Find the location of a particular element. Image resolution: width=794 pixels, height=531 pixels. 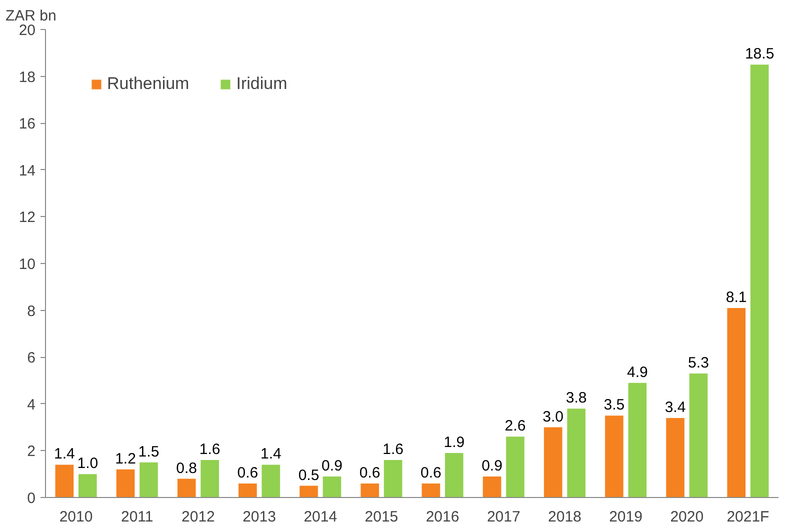

x-tick-label: 2013 is located at coordinates (259, 517).